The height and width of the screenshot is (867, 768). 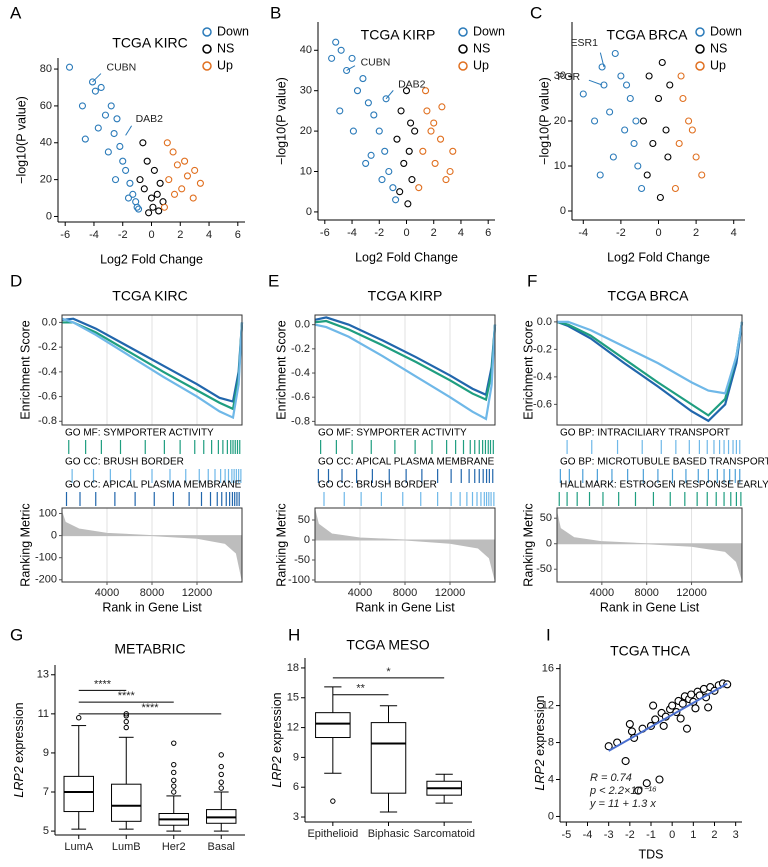 What do you see at coordinates (43, 714) in the screenshot?
I see `y-tick-label: 11` at bounding box center [43, 714].